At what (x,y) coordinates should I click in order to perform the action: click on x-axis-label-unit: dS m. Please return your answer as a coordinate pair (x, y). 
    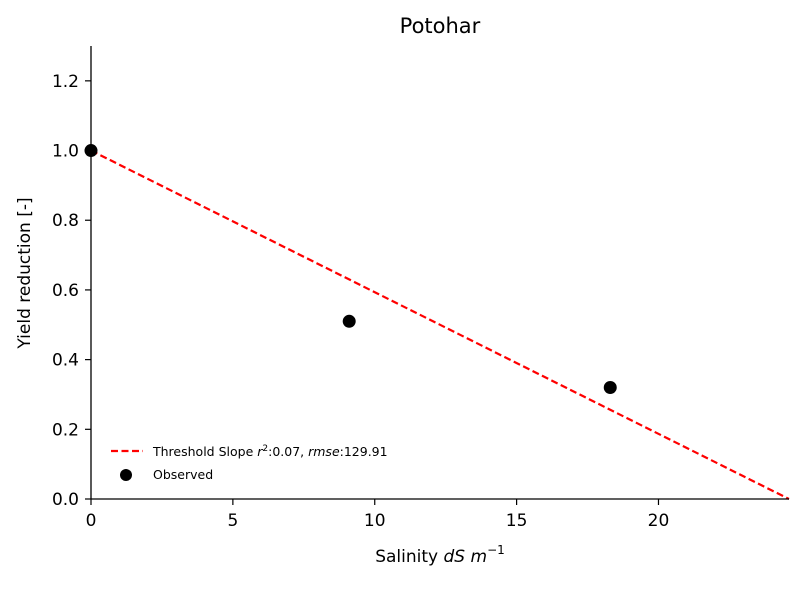
    Looking at the image, I should click on (466, 557).